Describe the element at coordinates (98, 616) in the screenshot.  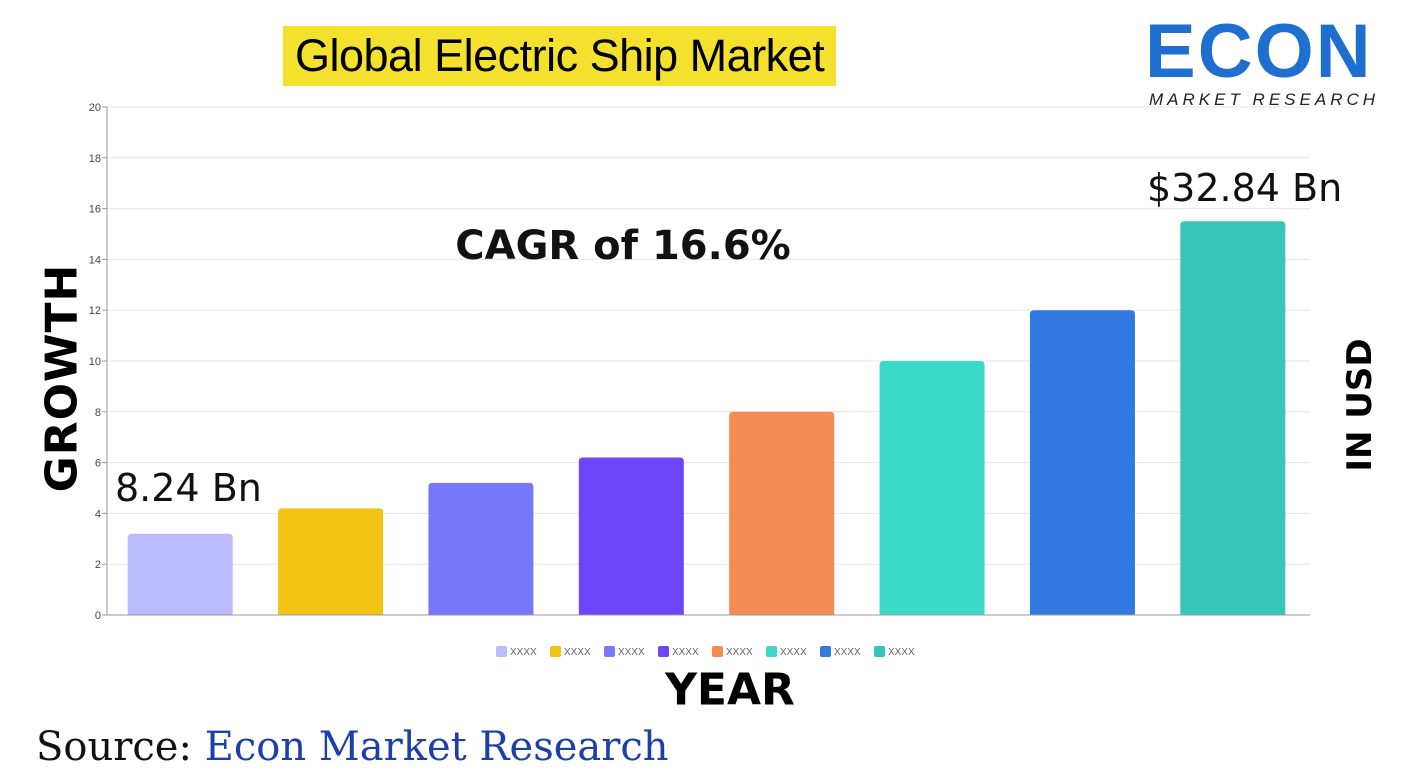
I see `y-tick-label: 0` at that location.